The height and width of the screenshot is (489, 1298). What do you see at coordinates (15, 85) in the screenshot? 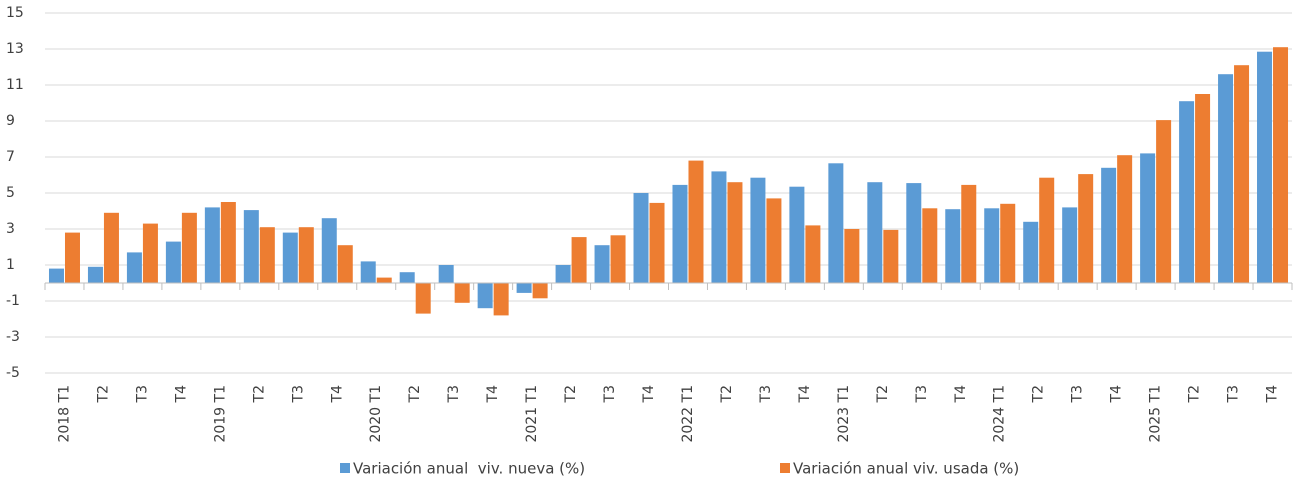
I see `y-tick-label: 11` at bounding box center [15, 85].